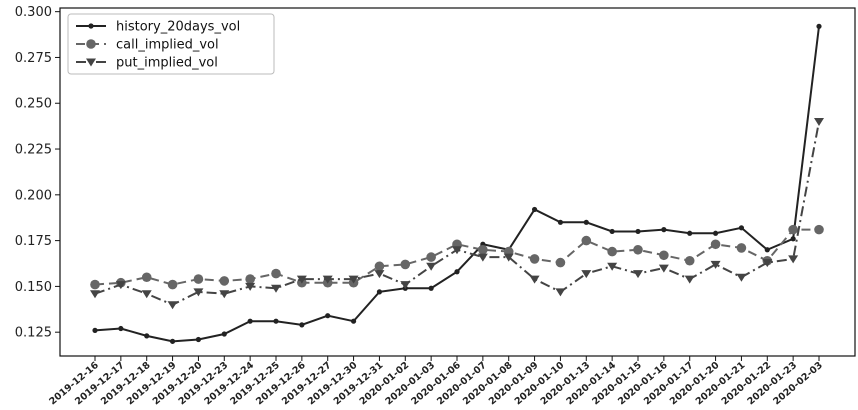 This screenshot has height=410, width=858. I want to click on y-tick-label: 0.150, so click(33, 287).